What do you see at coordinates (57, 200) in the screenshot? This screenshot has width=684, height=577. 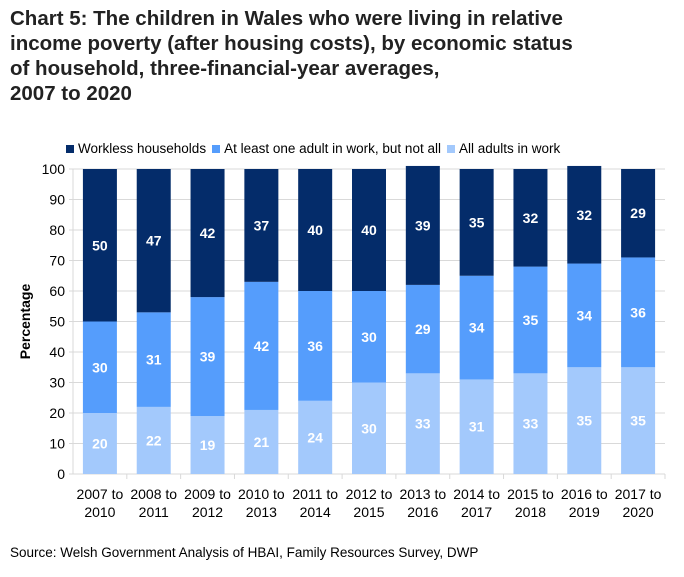 I see `y-tick-label: 90` at bounding box center [57, 200].